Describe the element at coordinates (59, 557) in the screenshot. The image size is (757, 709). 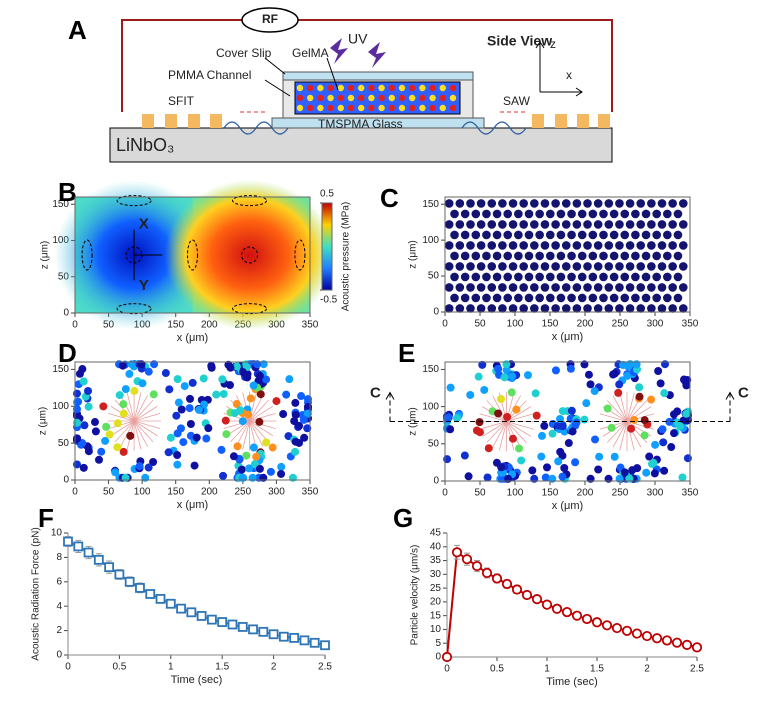
I see `y-tick-label: 8` at that location.